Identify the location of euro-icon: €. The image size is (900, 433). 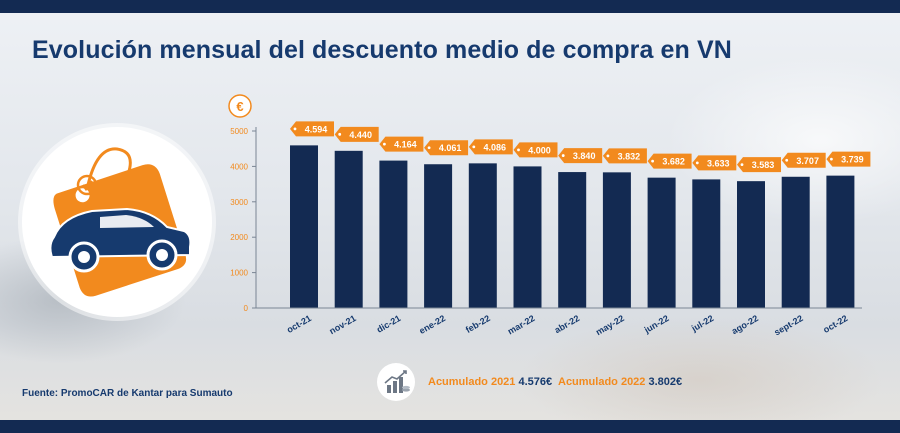
(240, 106).